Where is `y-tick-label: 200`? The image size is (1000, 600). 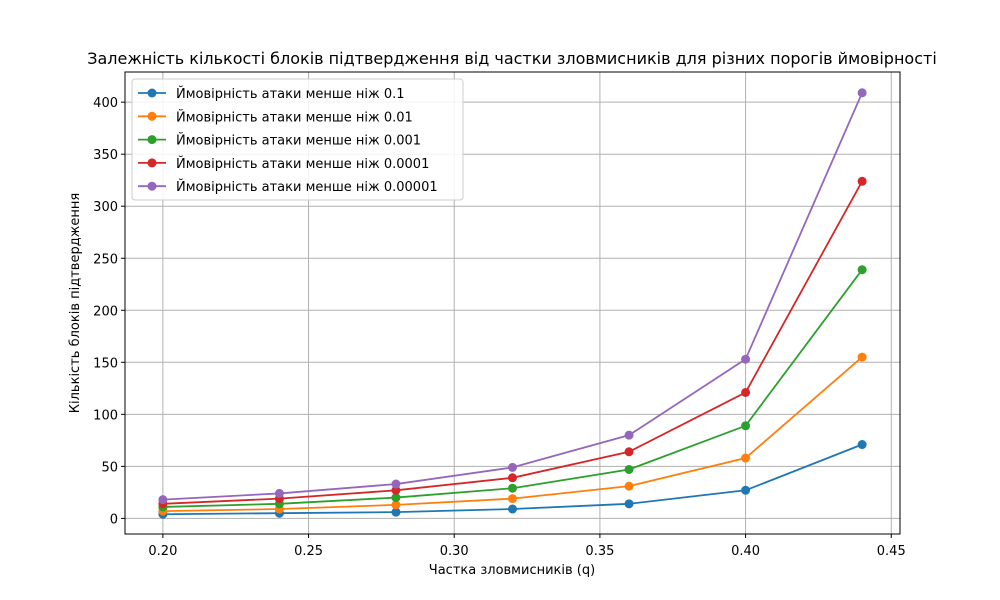
y-tick-label: 200 is located at coordinates (105, 311).